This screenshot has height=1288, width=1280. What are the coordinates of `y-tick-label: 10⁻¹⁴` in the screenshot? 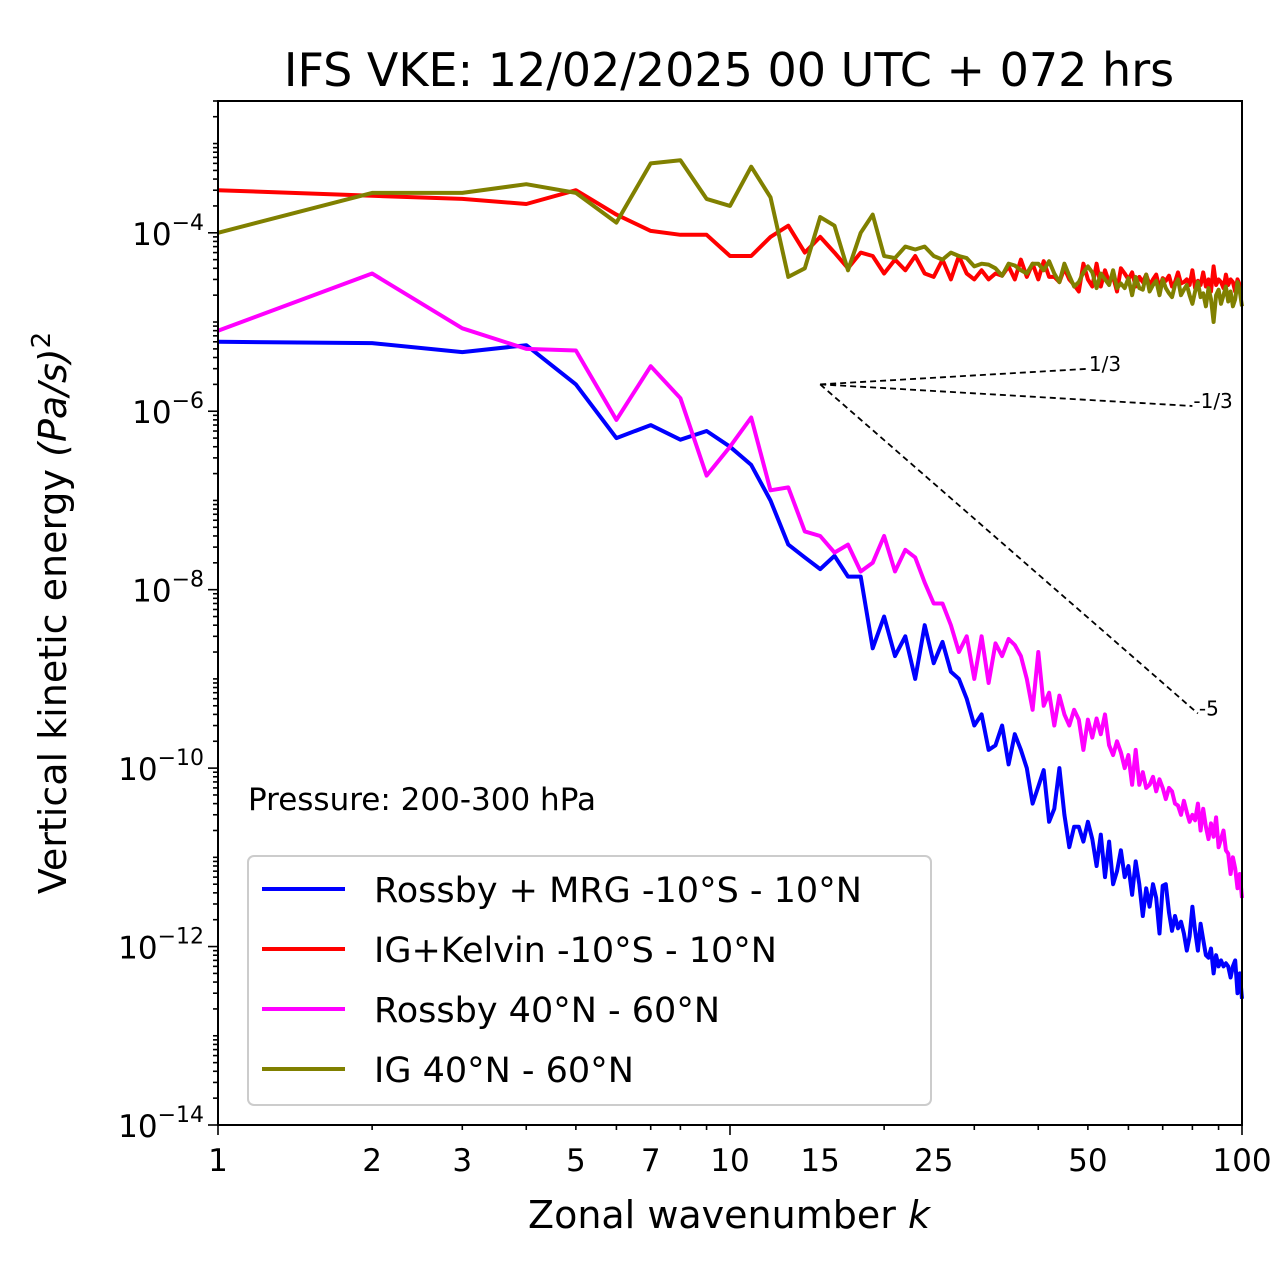 It's located at (161, 1124).